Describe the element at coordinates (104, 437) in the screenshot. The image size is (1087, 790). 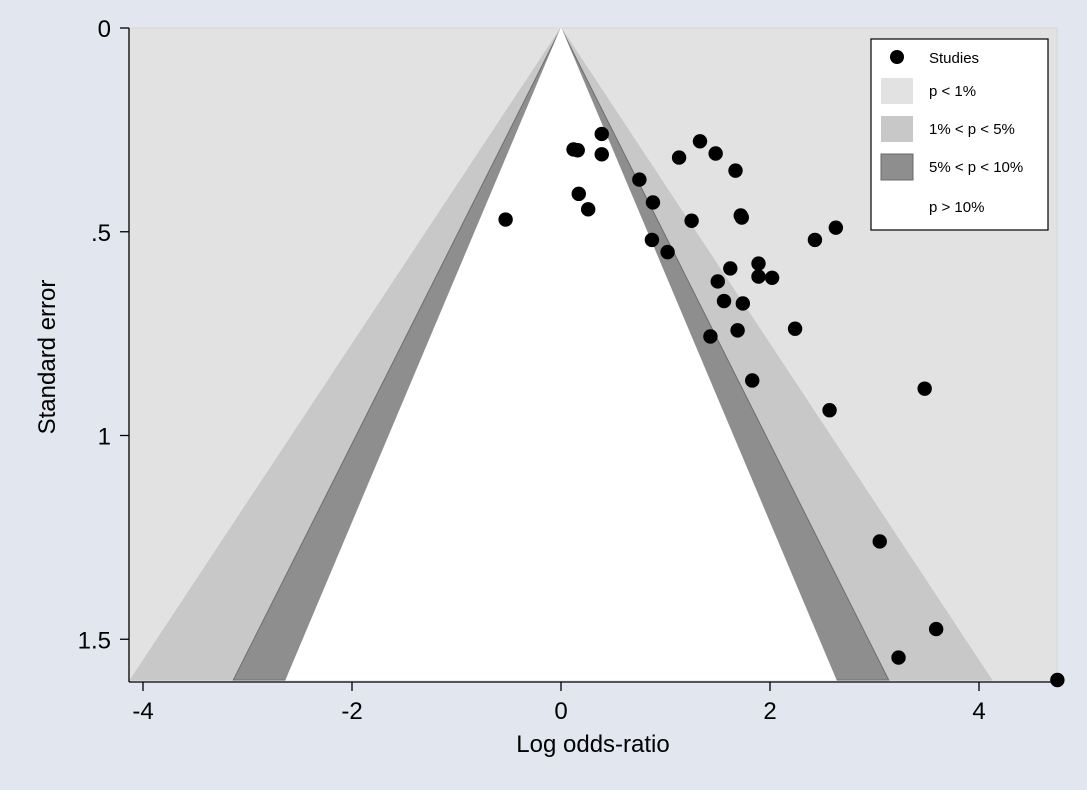
I see `y-tick-label-2: 1` at that location.